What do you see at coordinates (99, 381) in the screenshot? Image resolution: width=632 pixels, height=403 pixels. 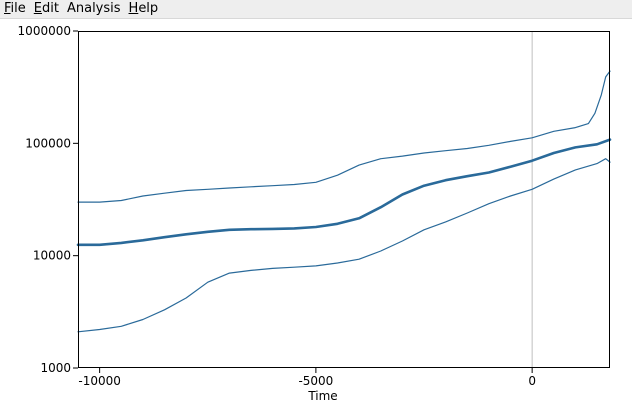 I see `x-tick-label: -10000` at bounding box center [99, 381].